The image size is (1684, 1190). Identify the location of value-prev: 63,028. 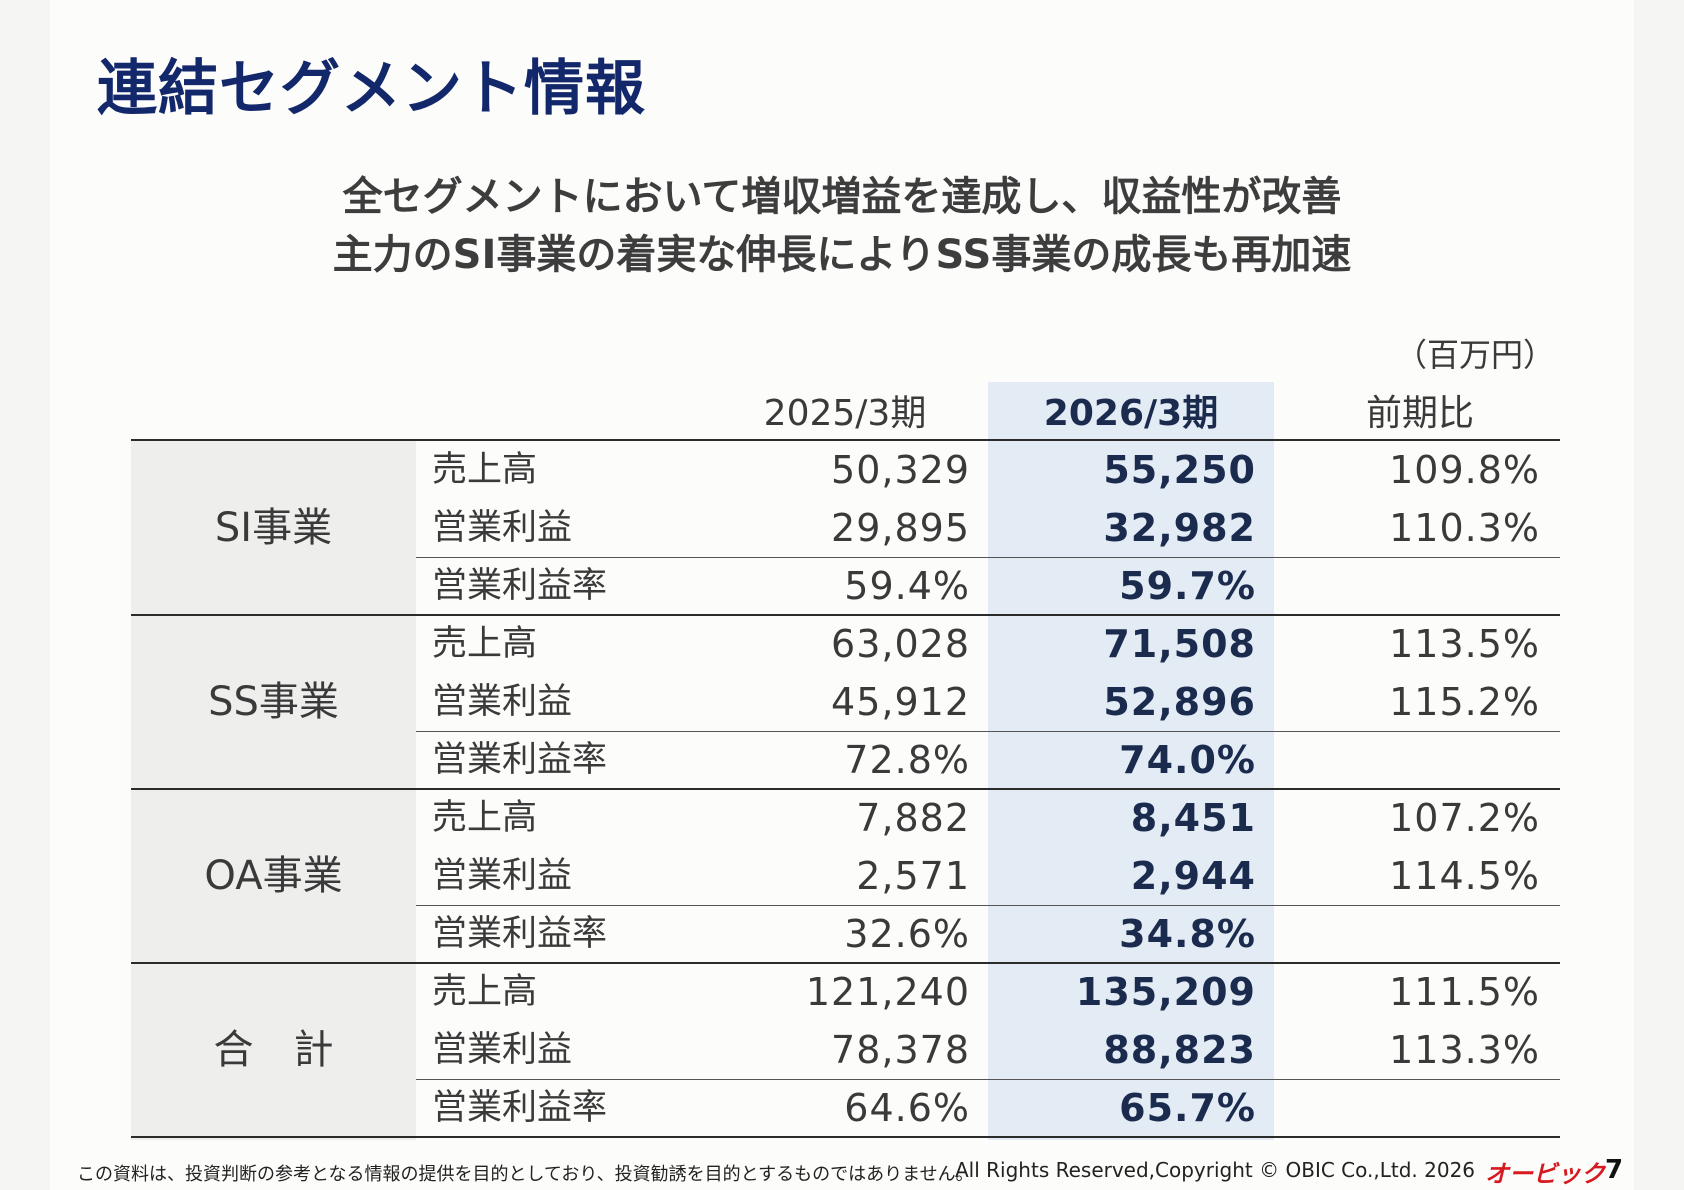
(900, 644).